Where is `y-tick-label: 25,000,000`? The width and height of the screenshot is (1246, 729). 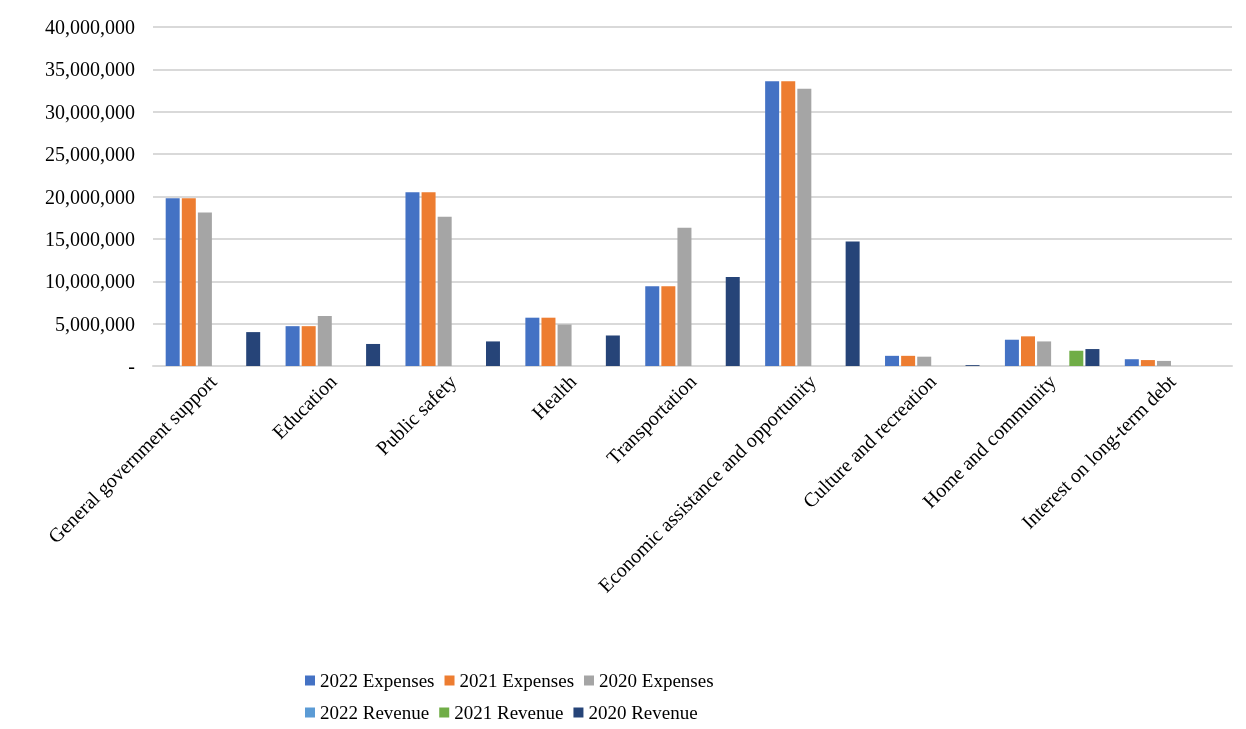 y-tick-label: 25,000,000 is located at coordinates (90, 154).